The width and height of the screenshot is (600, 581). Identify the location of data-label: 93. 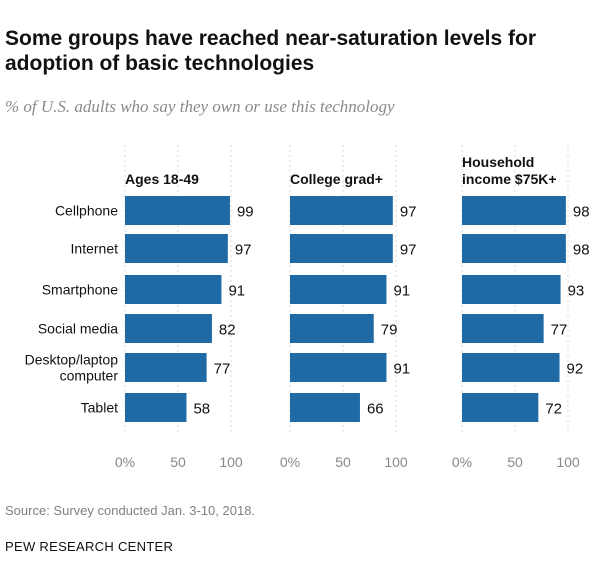
(576, 291).